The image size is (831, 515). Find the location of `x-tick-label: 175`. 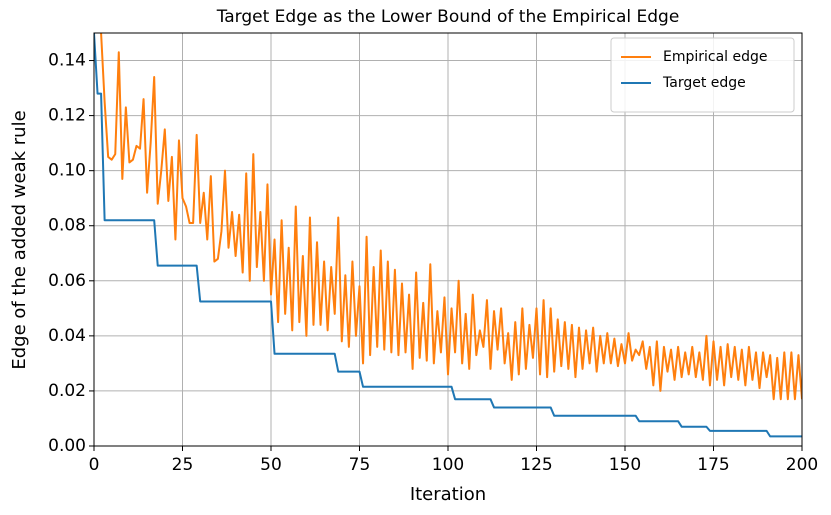

x-tick-label: 175 is located at coordinates (713, 465).